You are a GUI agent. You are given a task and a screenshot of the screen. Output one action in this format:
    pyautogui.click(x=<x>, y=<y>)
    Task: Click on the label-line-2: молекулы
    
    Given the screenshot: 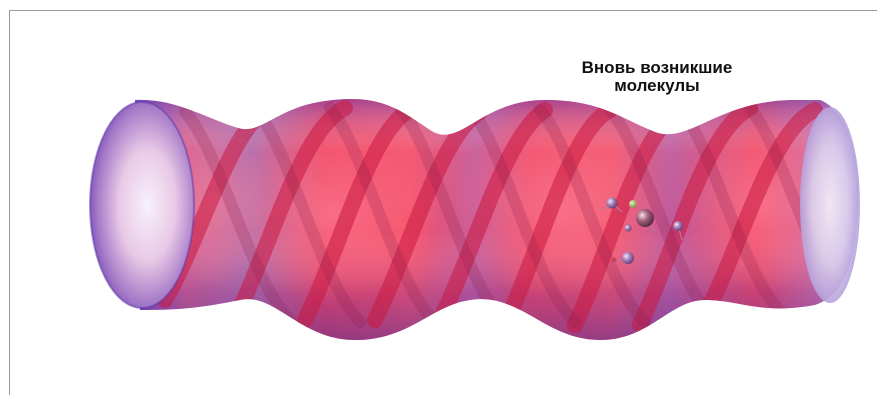 What is the action you would take?
    pyautogui.click(x=657, y=85)
    